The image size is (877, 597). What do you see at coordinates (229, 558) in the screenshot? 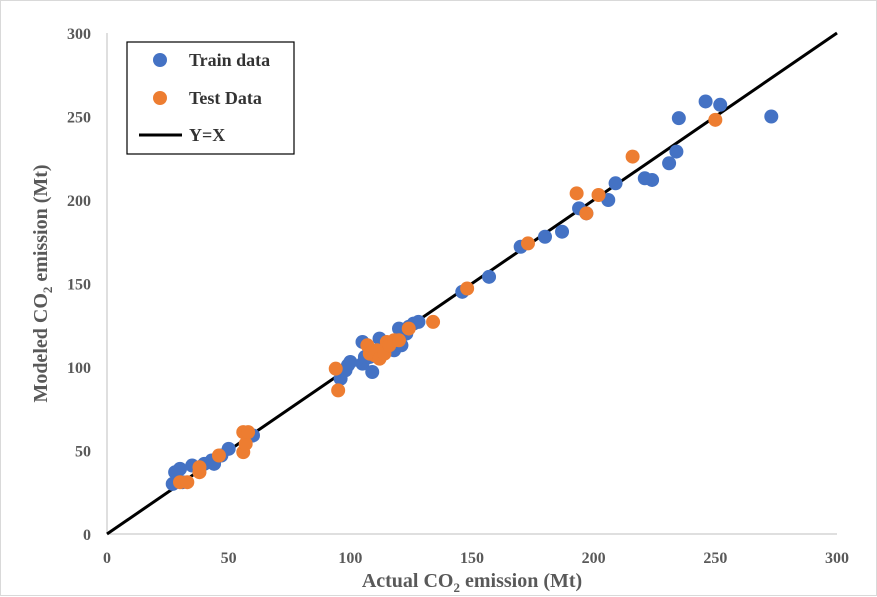
I see `x-tick-label: 50` at bounding box center [229, 558].